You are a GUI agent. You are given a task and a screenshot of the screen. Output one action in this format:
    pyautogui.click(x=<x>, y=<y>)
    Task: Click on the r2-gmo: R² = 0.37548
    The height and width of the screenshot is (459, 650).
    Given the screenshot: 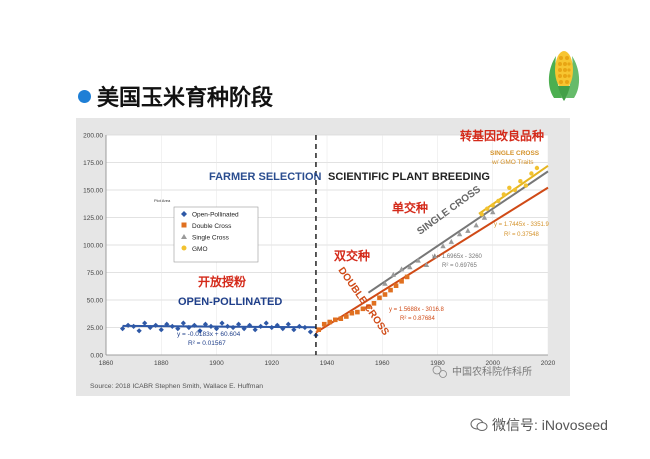 What is the action you would take?
    pyautogui.click(x=522, y=235)
    